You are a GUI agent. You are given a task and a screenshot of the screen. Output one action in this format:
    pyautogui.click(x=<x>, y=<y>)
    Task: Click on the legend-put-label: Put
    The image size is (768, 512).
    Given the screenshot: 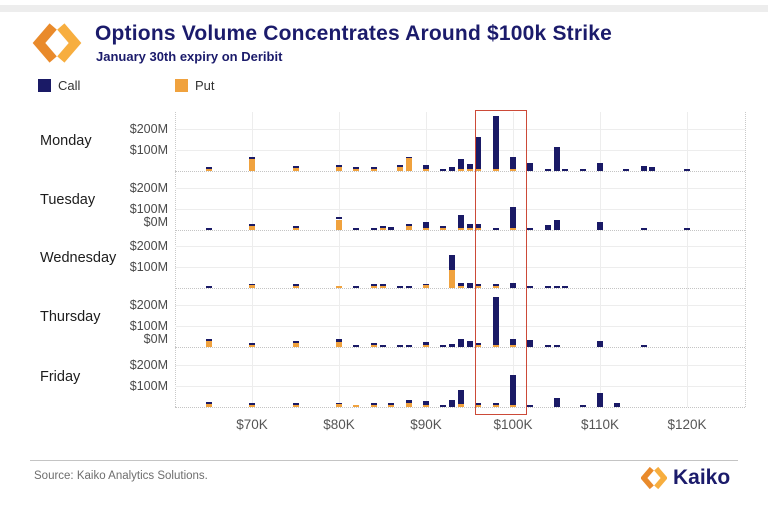 What is the action you would take?
    pyautogui.click(x=205, y=85)
    